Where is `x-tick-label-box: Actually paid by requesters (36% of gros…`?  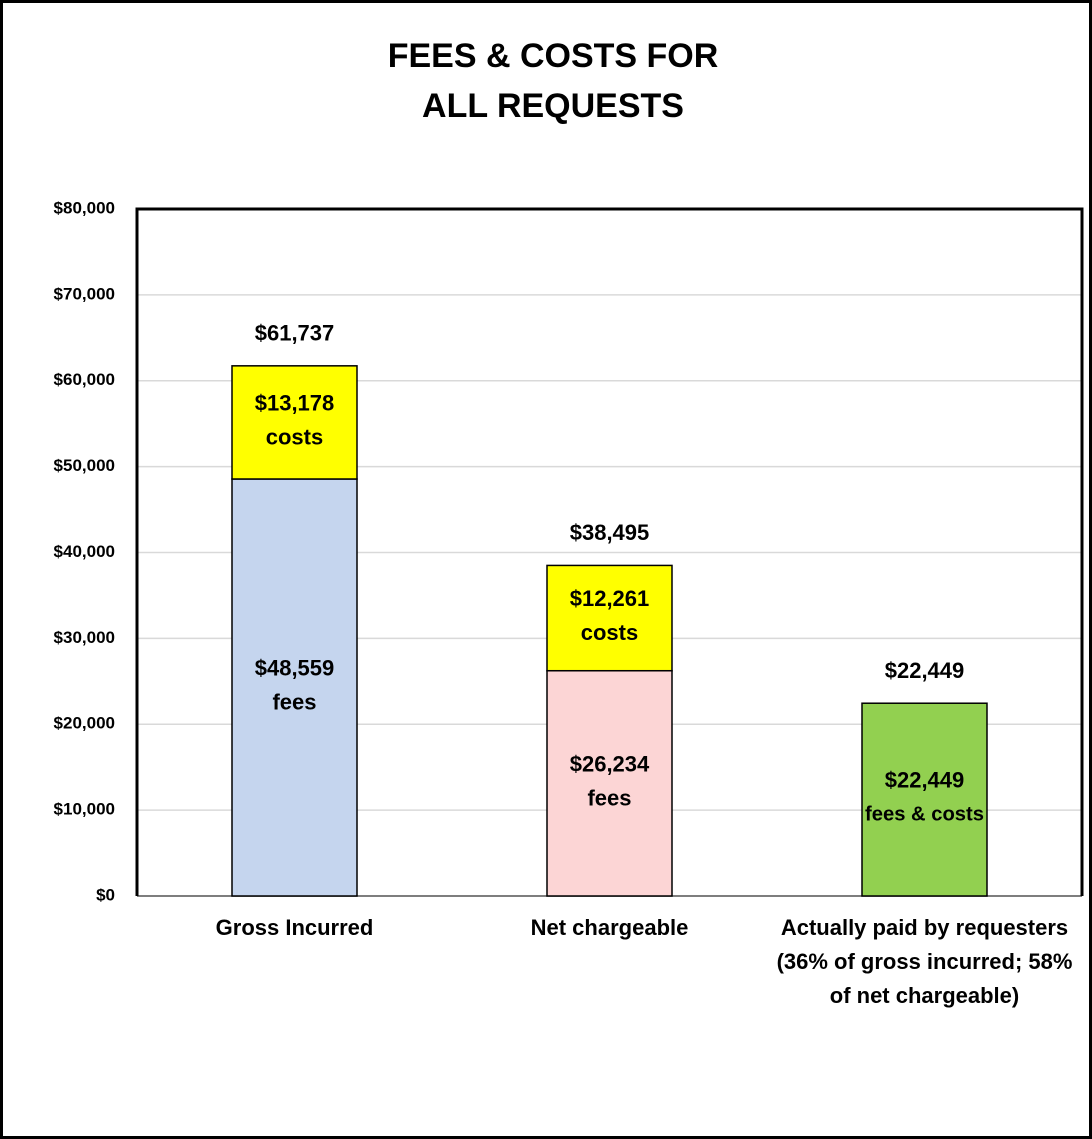
x-tick-label-box: Actually paid by requesters (36% of gros… is located at coordinates (924, 961).